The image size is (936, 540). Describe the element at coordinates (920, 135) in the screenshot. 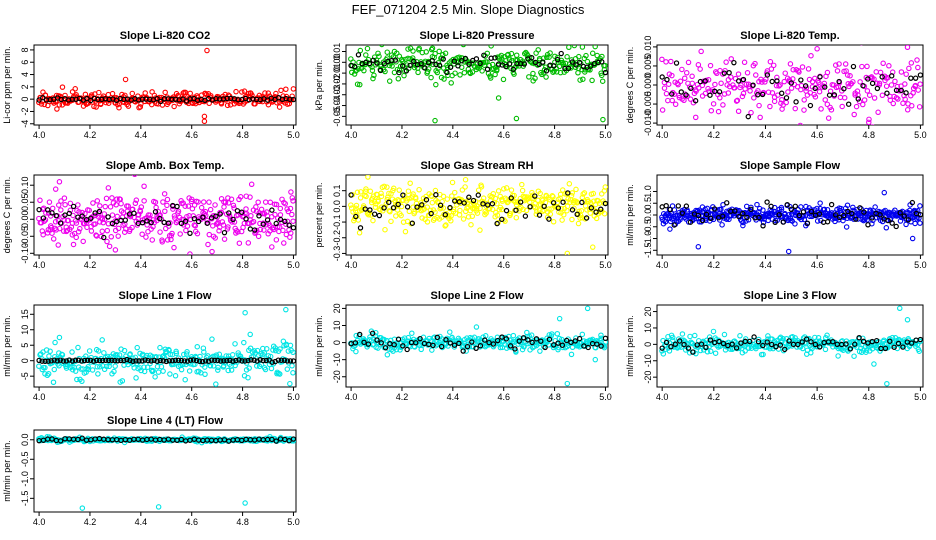

I see `x-tick-label: 5.0` at that location.